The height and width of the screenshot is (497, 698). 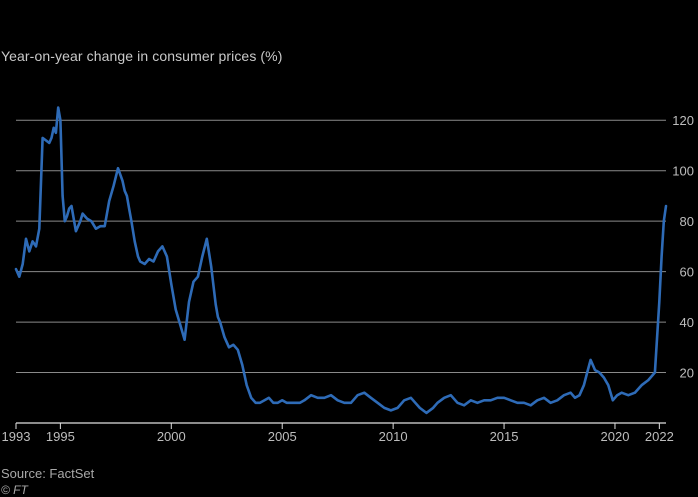 What do you see at coordinates (687, 322) in the screenshot?
I see `y-tick-label-40: 40` at bounding box center [687, 322].